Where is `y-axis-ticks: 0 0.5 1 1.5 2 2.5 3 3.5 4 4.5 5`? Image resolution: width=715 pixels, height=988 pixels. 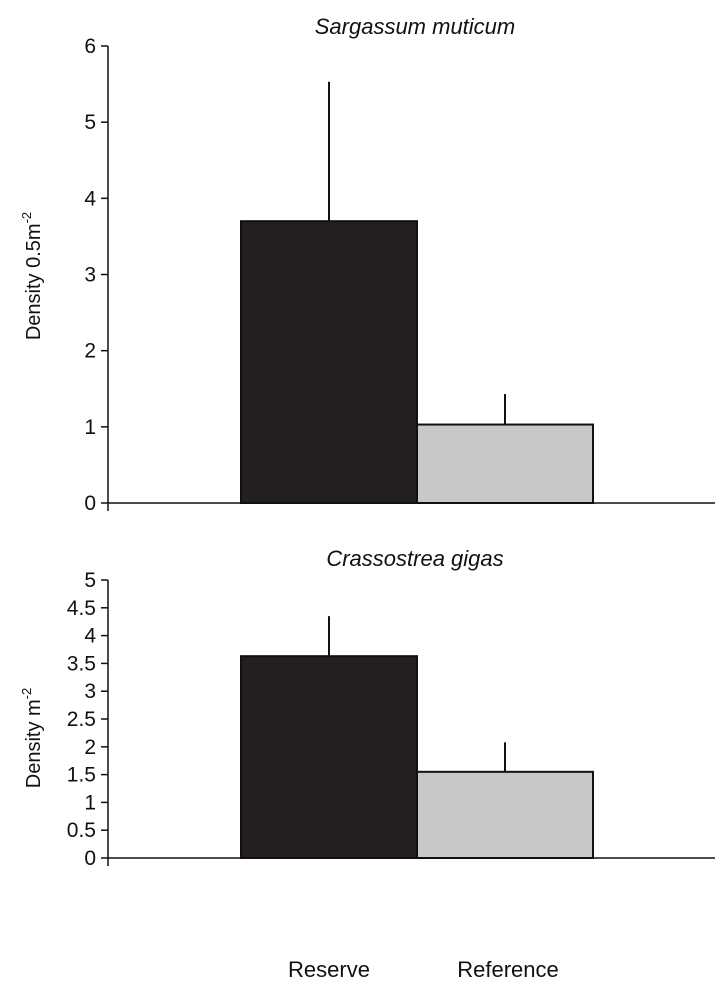
y-axis-ticks: 0 0.5 1 1.5 2 2.5 3 3.5 4 4.5 5 is located at coordinates (87, 719).